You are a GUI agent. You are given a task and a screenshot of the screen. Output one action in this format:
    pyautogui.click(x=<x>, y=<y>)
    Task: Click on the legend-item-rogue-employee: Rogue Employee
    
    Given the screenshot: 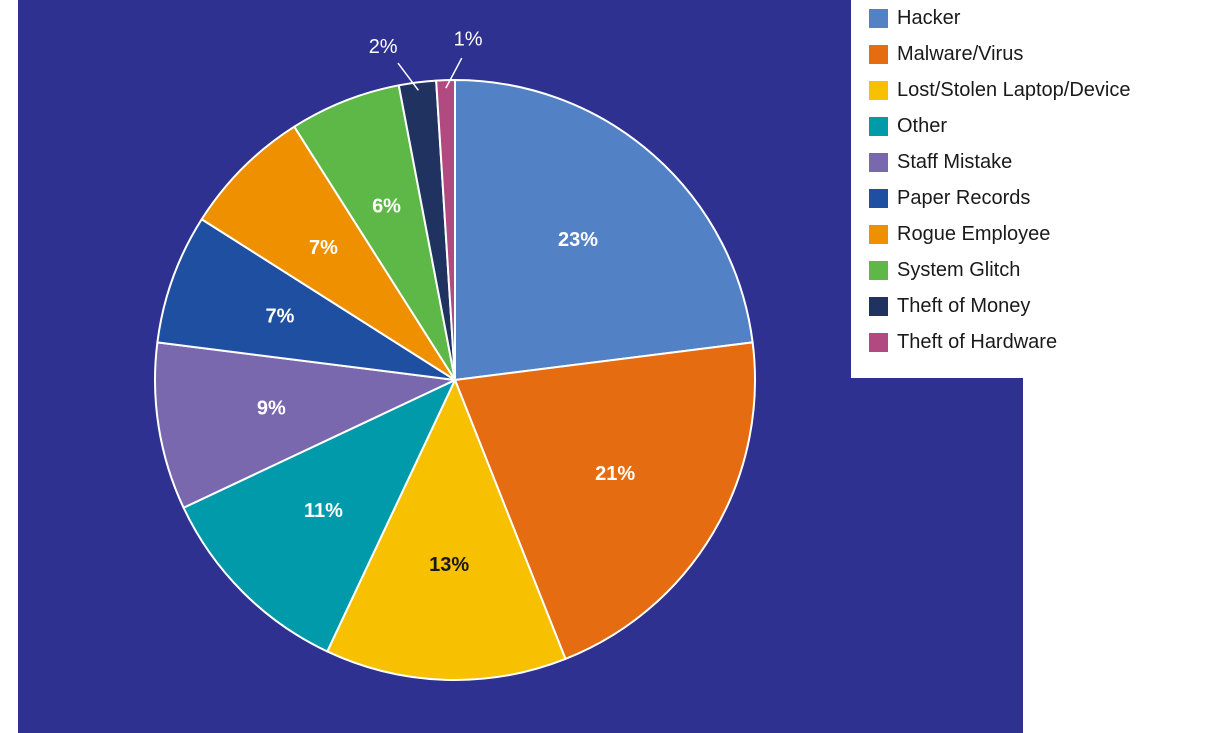 What is the action you would take?
    pyautogui.click(x=959, y=234)
    